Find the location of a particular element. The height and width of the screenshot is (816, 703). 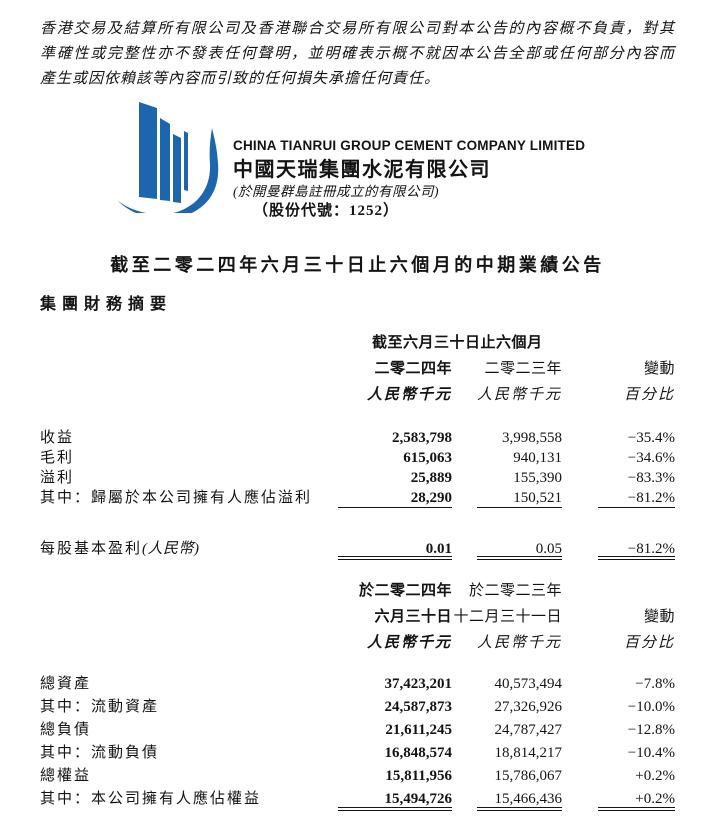

row-label: 其中：本公司擁有人應佔權益 is located at coordinates (151, 799).